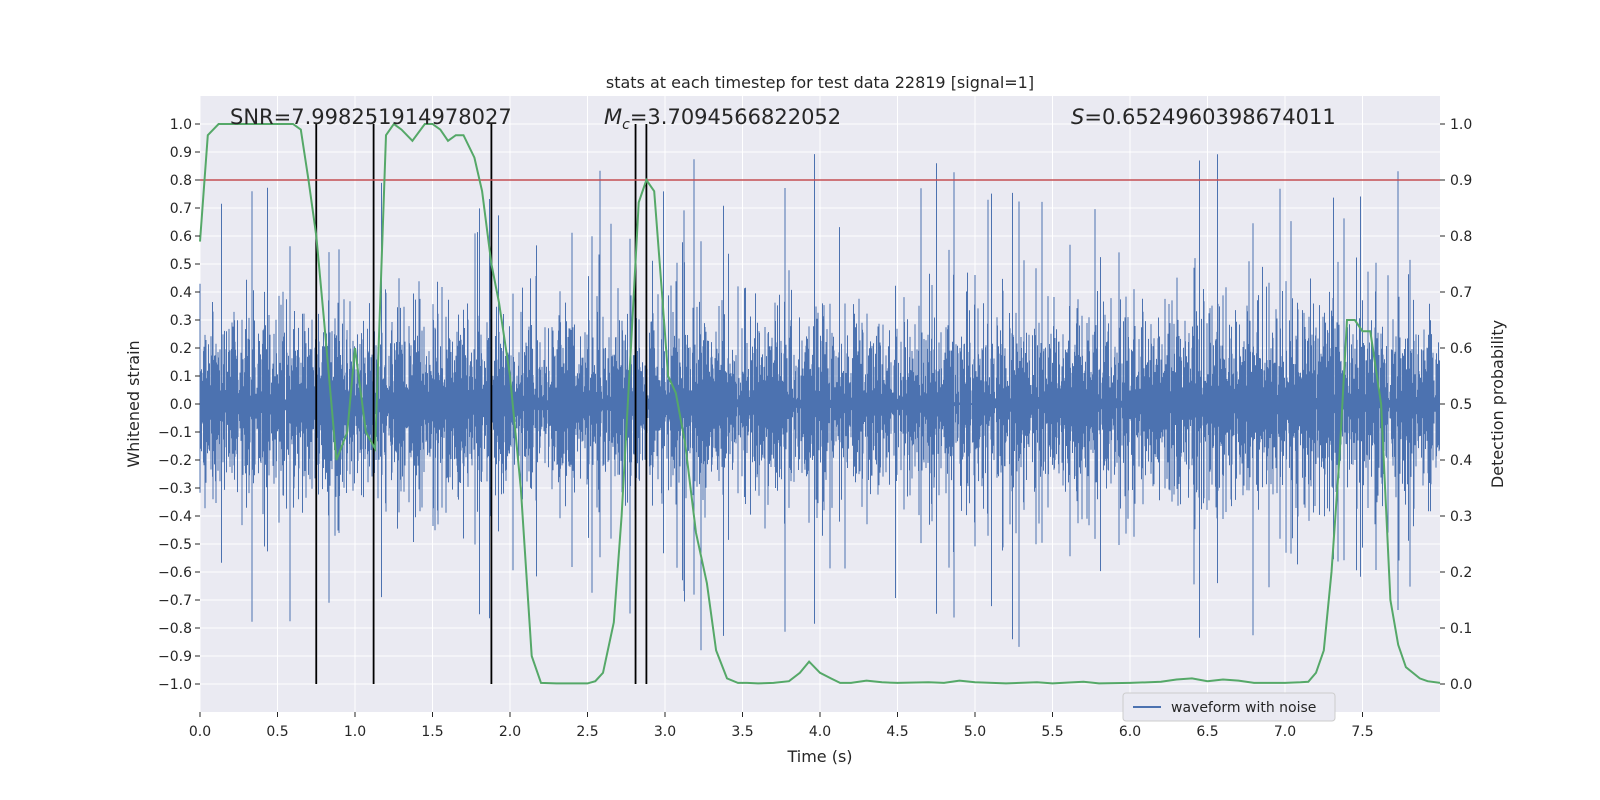 Image resolution: width=1600 pixels, height=800 pixels. Describe the element at coordinates (820, 732) in the screenshot. I see `x-tick-label-8: 4.0` at that location.